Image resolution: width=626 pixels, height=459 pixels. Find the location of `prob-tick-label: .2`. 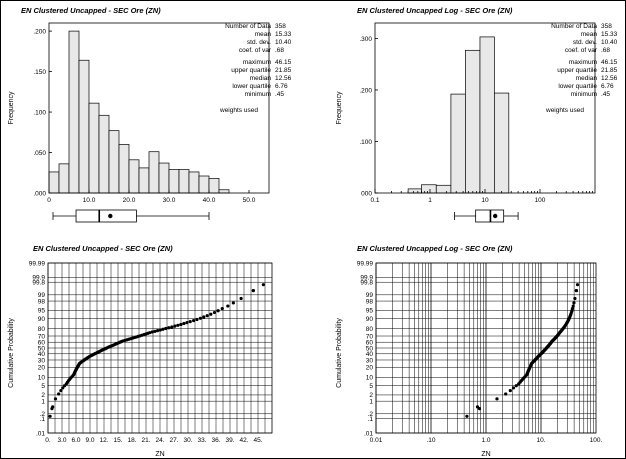

prob-tick-label: .2 is located at coordinates (371, 414).